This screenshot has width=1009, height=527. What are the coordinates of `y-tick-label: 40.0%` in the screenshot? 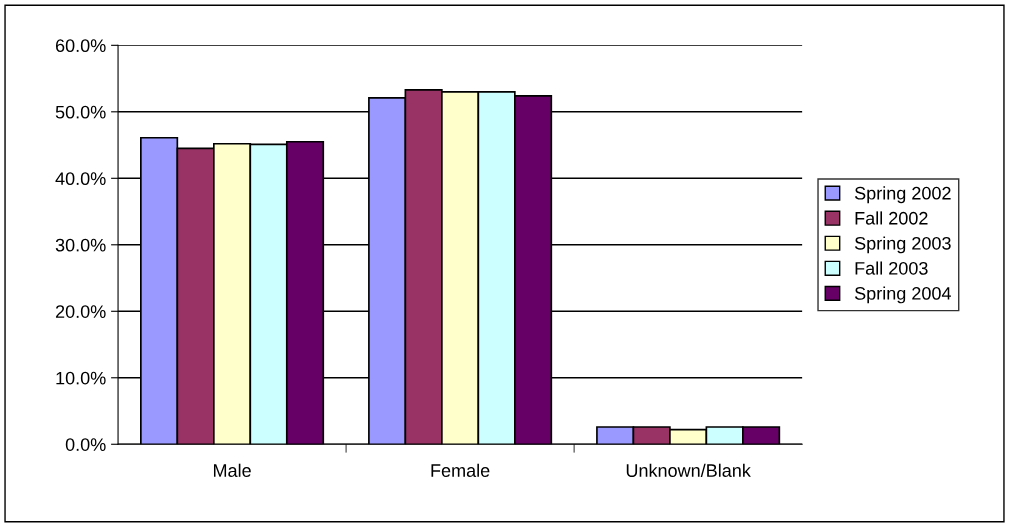 It's located at (80, 179).